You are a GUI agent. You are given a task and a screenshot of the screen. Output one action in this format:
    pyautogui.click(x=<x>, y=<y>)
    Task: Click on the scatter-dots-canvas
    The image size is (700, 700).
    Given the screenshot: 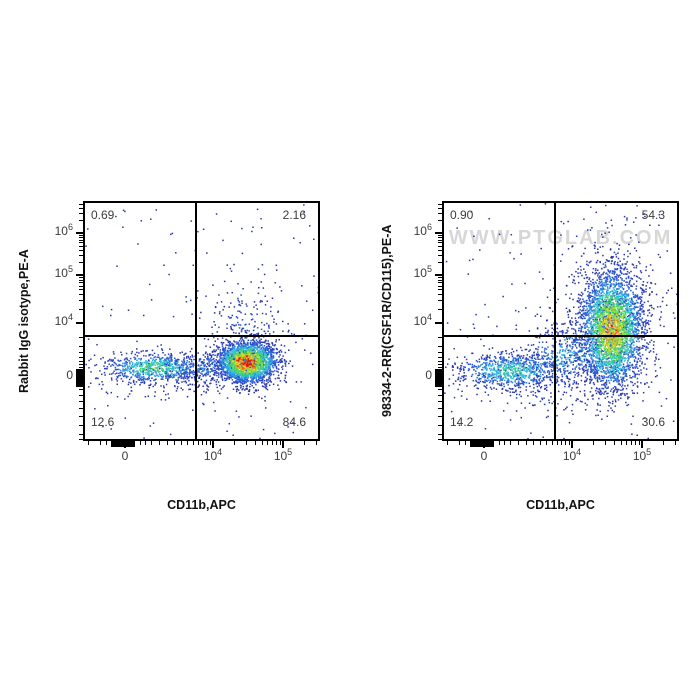 What is the action you would take?
    pyautogui.click(x=560, y=321)
    